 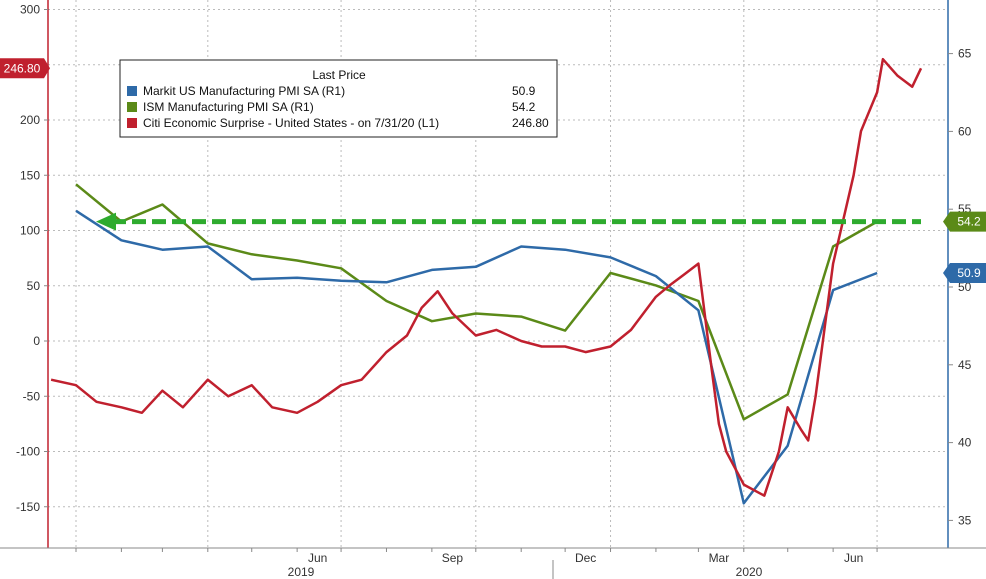 I want to click on right-tick-label: 40, so click(x=965, y=443).